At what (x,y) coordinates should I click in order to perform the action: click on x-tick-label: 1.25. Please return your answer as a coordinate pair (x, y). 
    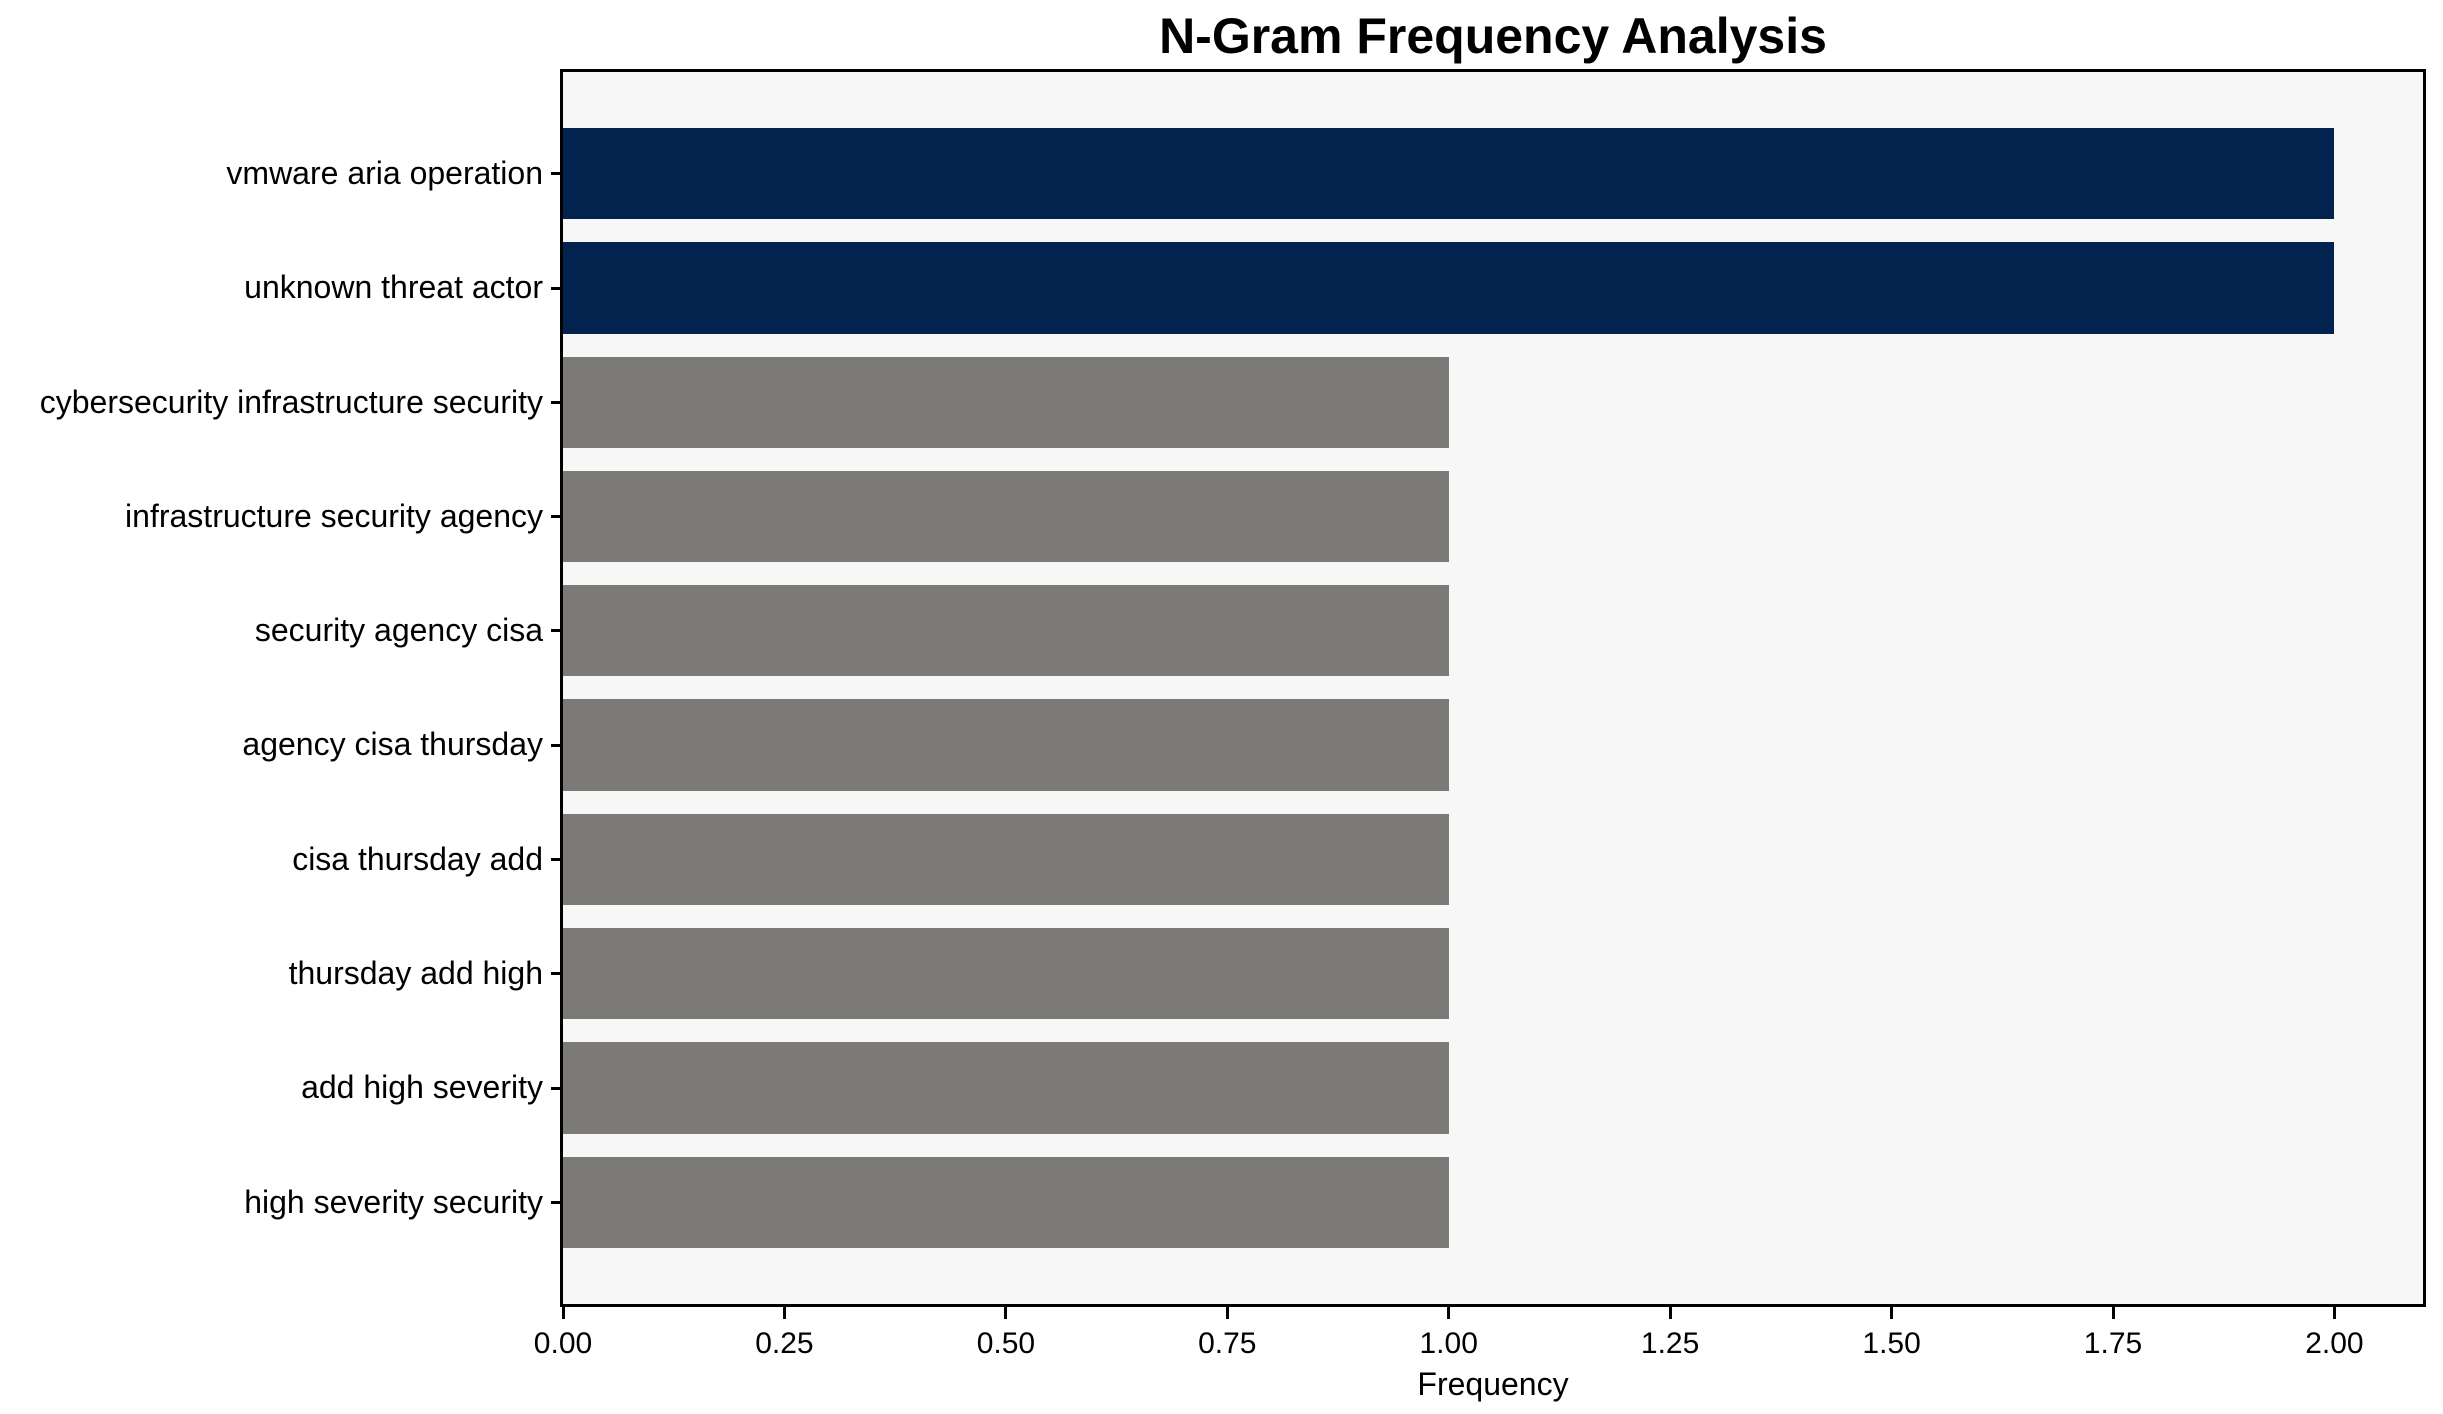
    Looking at the image, I should click on (1670, 1343).